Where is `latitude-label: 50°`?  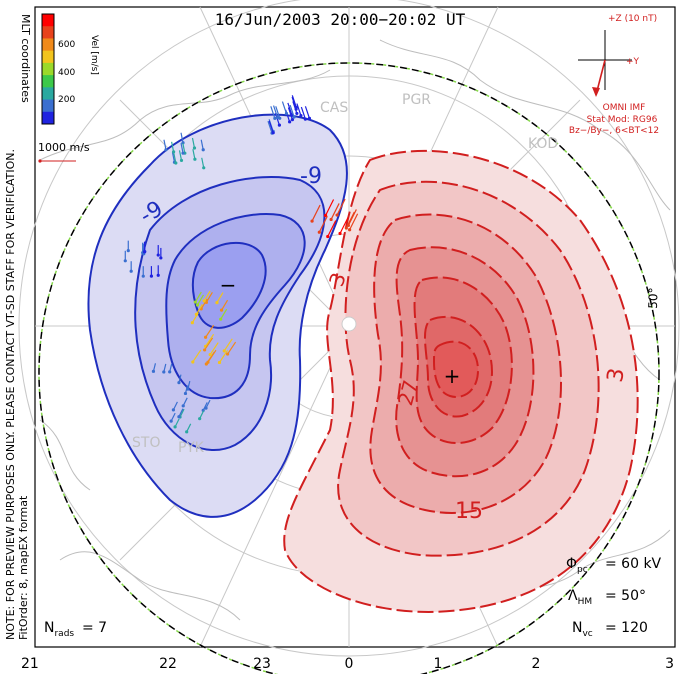
latitude-label: 50° is located at coordinates (653, 298).